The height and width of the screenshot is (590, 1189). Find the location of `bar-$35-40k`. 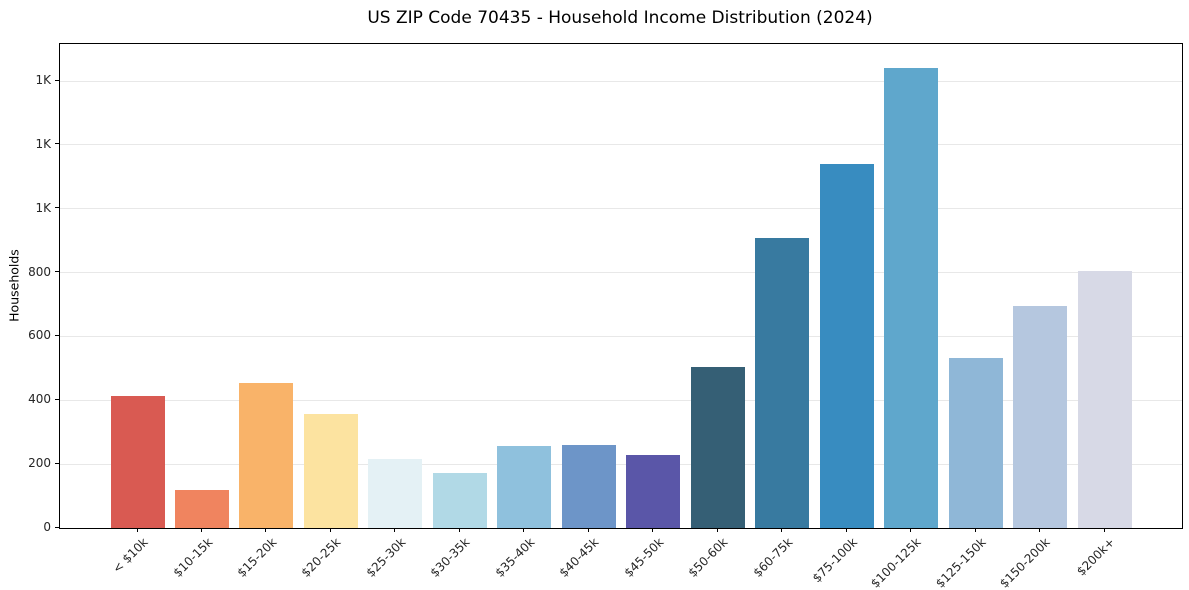

bar-$35-40k is located at coordinates (524, 486).